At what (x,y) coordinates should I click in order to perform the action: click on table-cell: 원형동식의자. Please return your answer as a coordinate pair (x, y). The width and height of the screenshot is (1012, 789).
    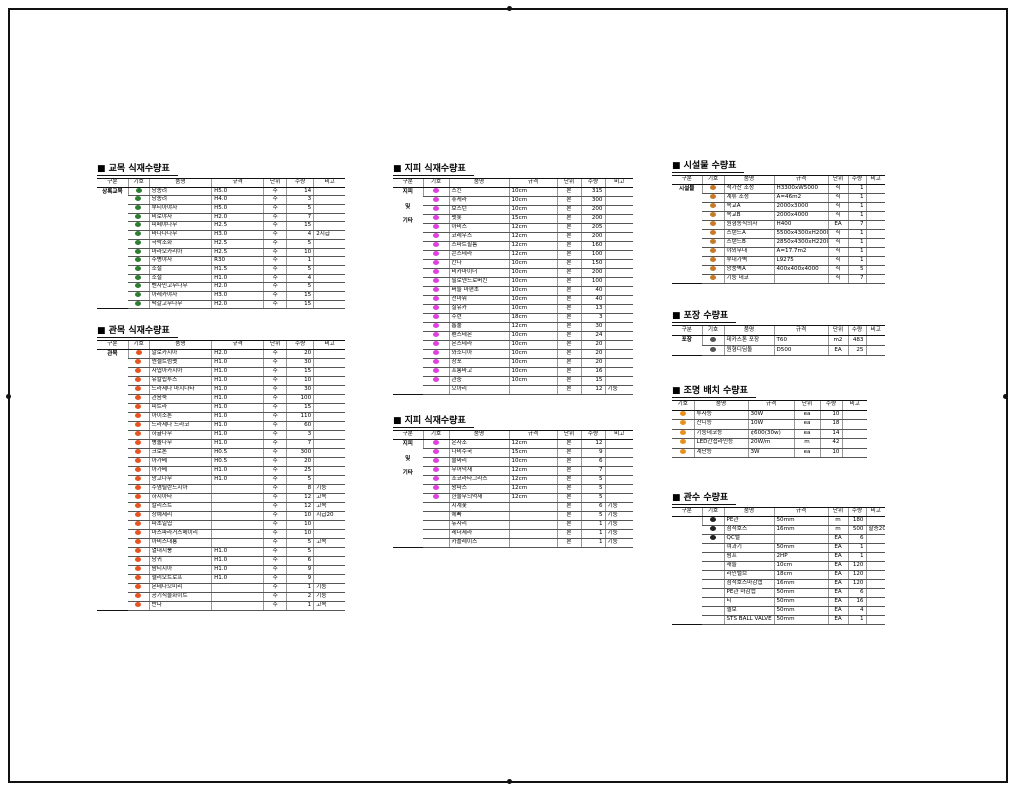
    Looking at the image, I should click on (748, 225).